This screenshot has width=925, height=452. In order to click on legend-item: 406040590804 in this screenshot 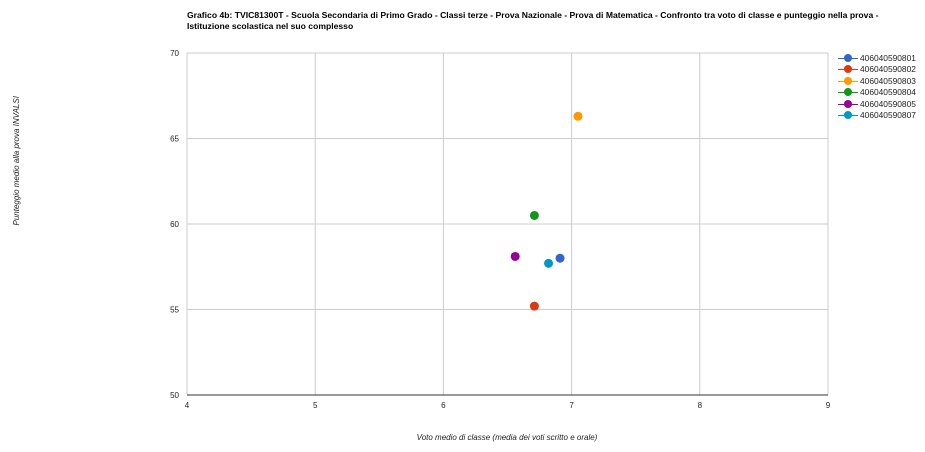, I will do `click(877, 93)`.